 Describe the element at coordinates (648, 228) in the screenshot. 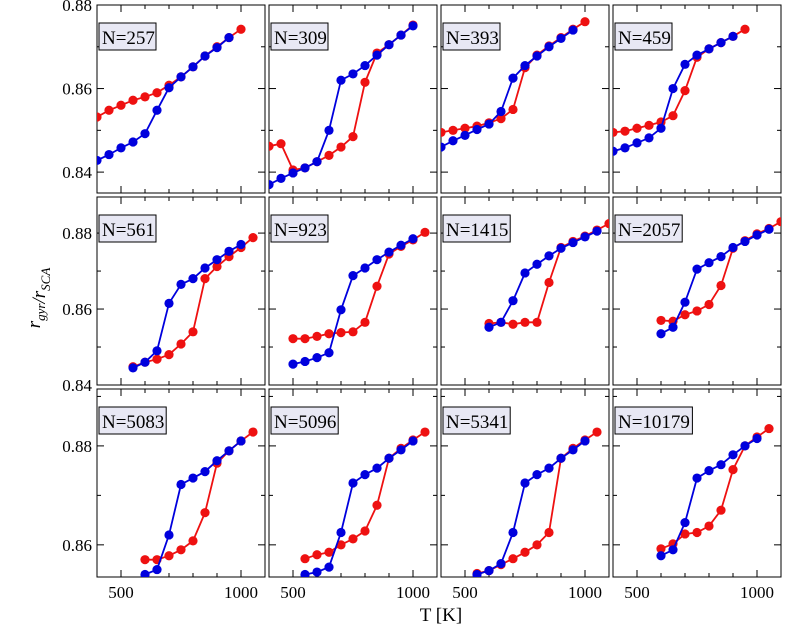

I see `panel-label: N=2057` at that location.